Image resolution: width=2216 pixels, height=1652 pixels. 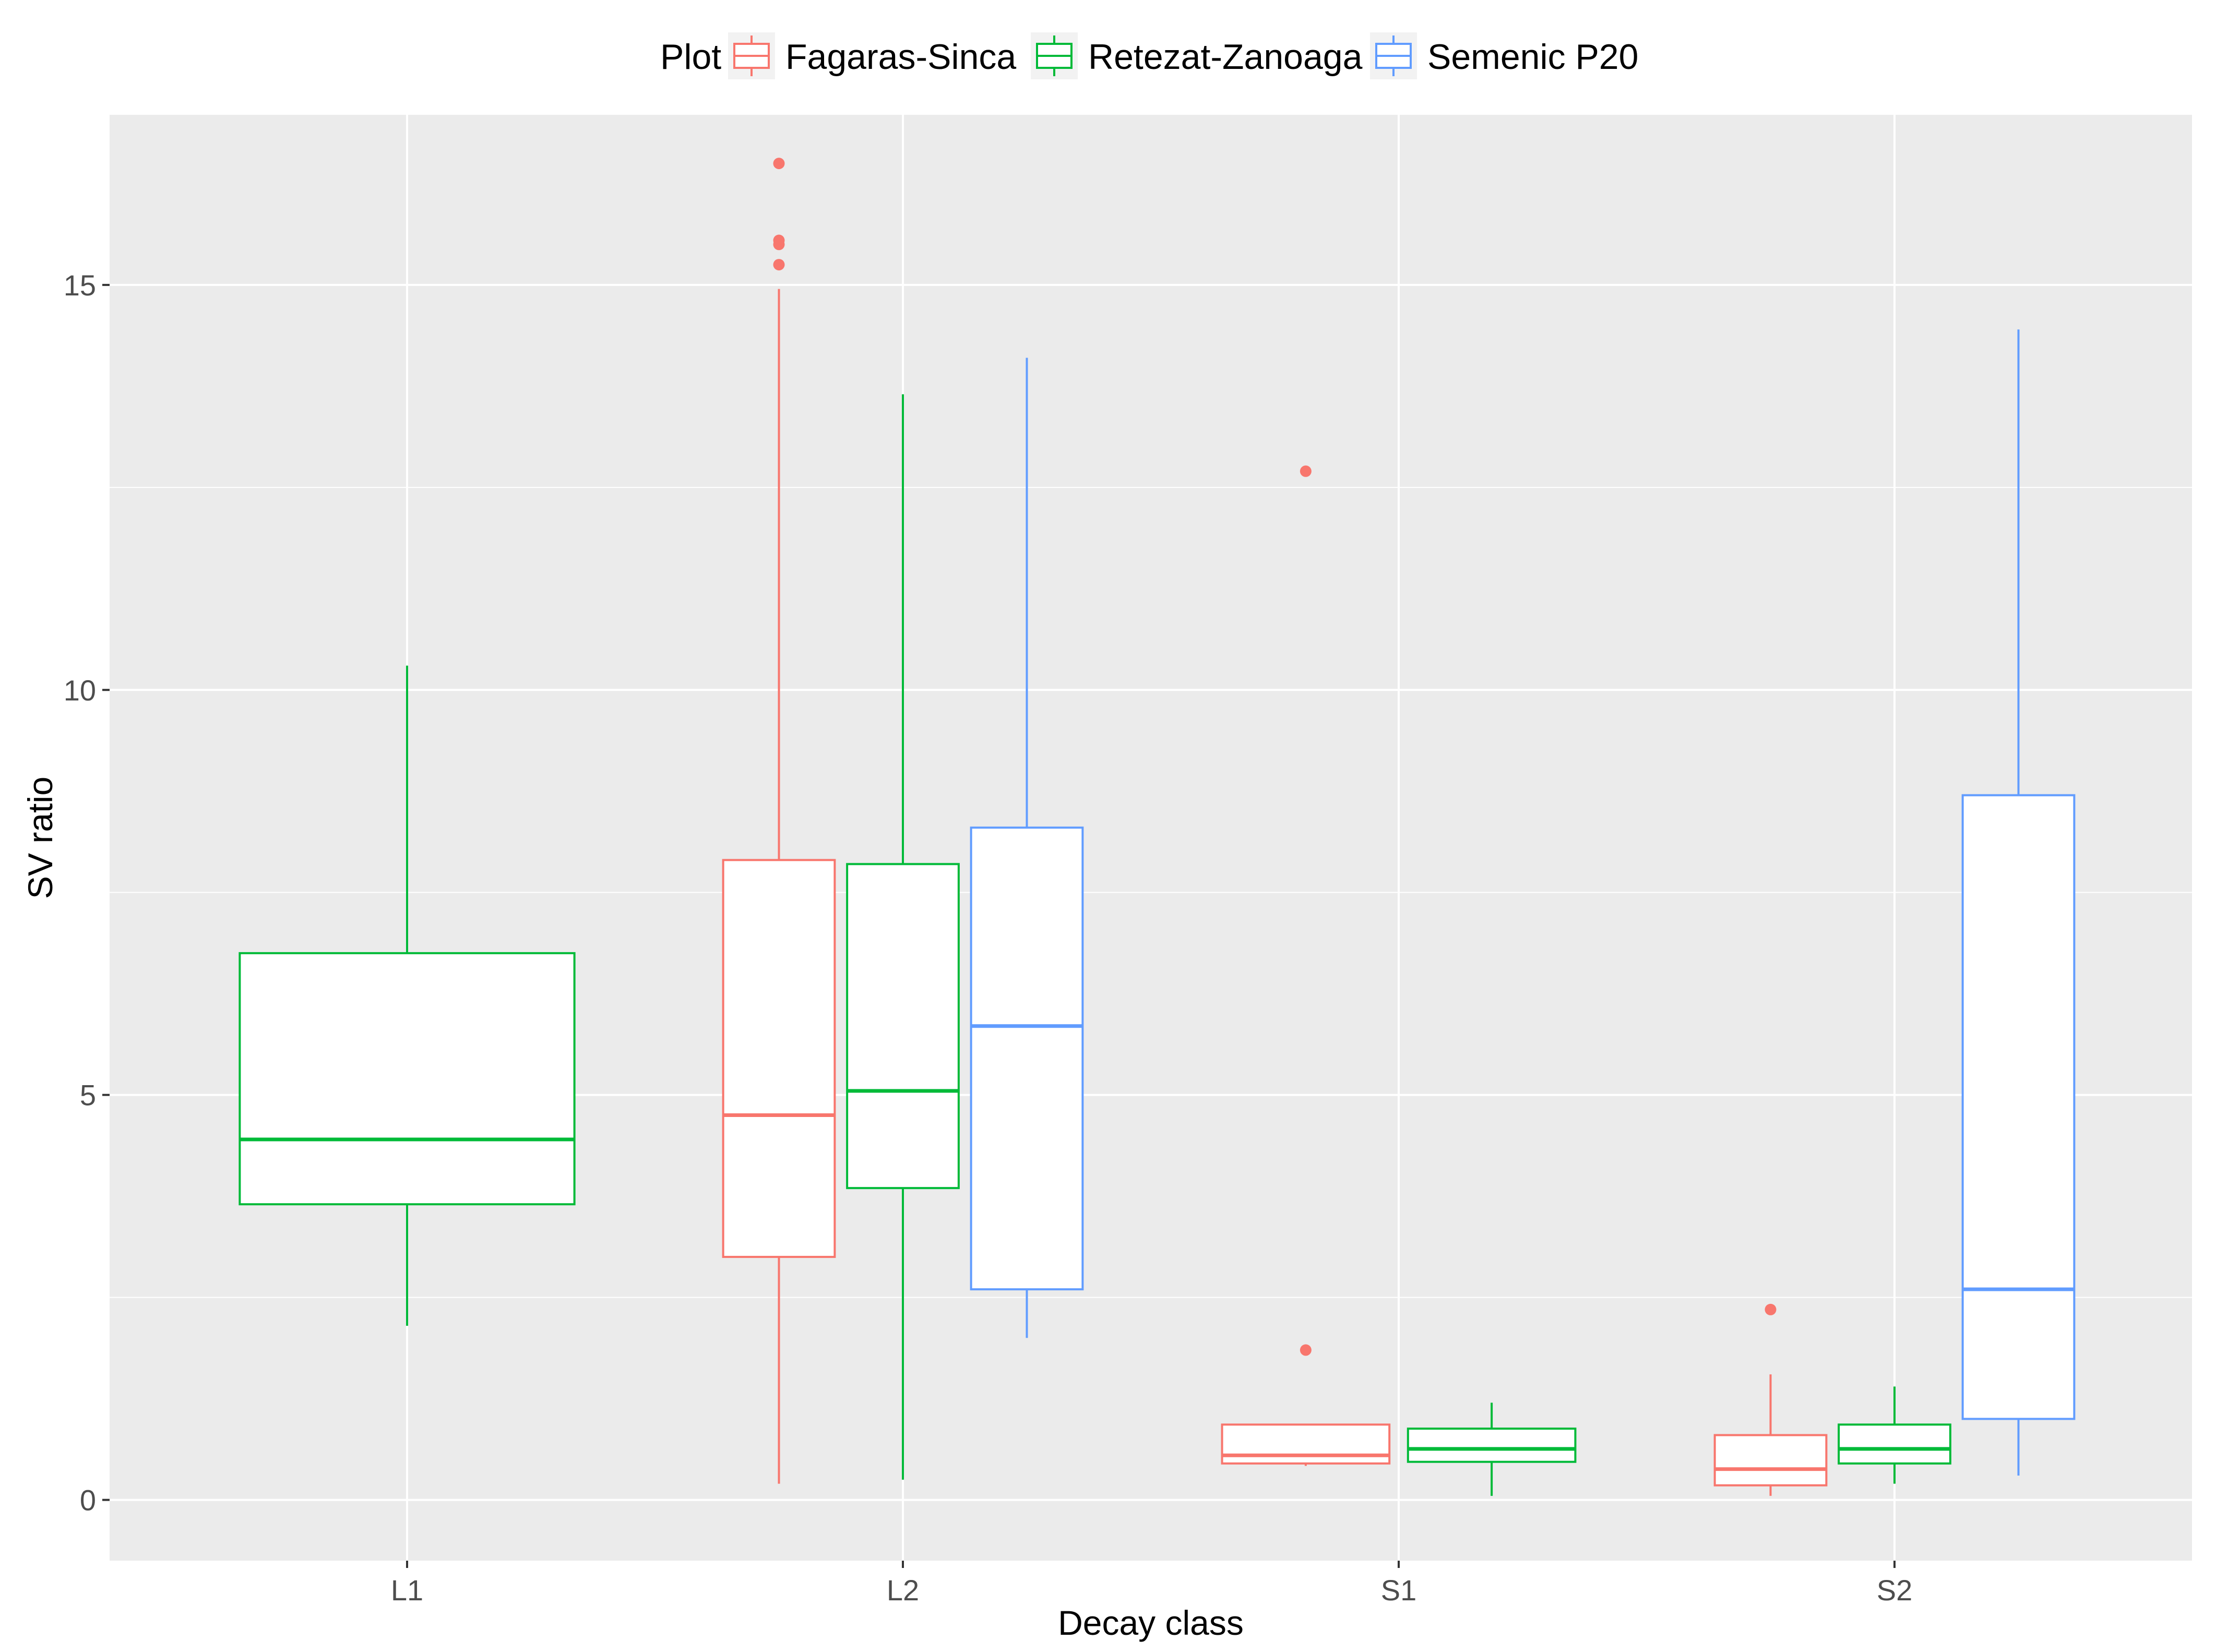 What do you see at coordinates (80, 285) in the screenshot?
I see `y-tick-label: 15` at bounding box center [80, 285].